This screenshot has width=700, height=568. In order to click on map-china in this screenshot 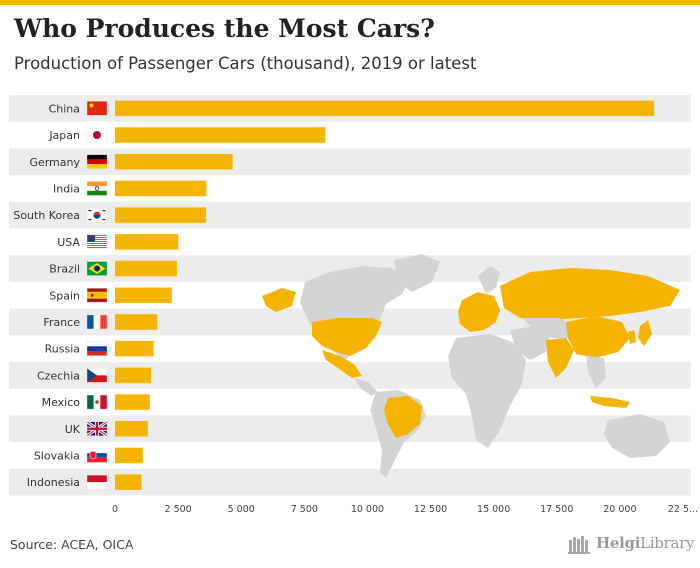, I will do `click(598, 337)`.